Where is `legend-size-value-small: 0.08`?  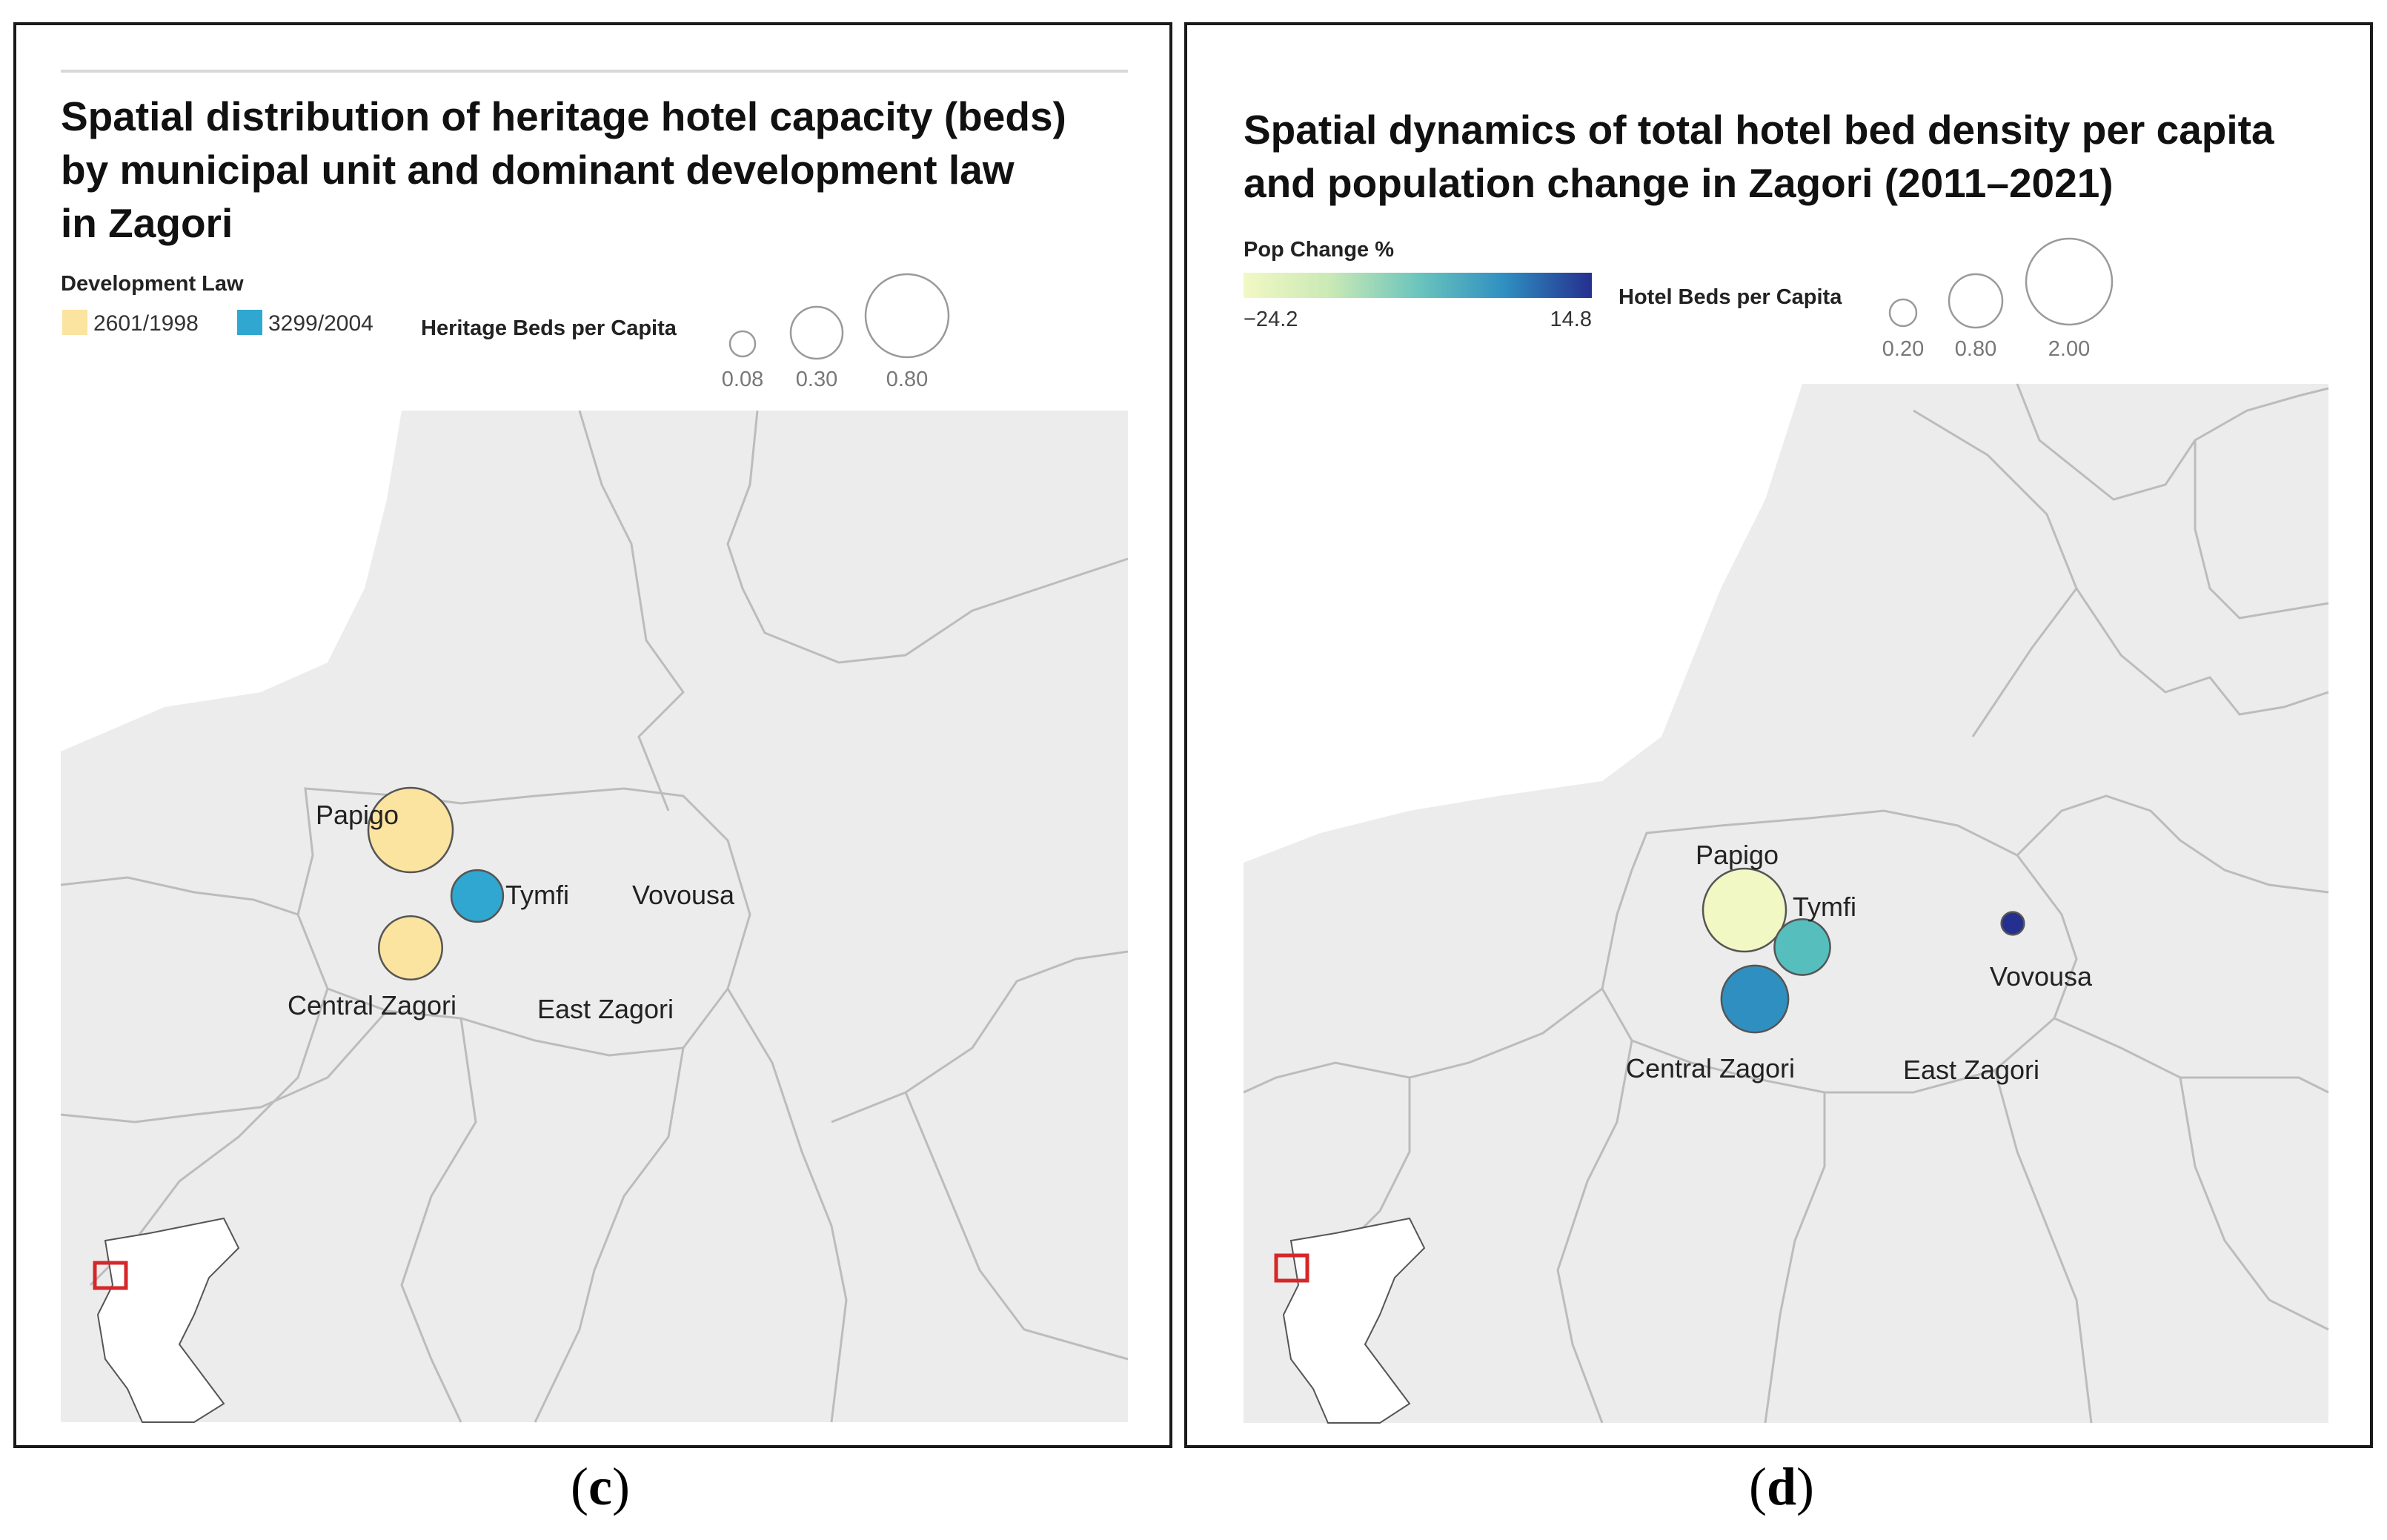 legend-size-value-small: 0.08 is located at coordinates (743, 379).